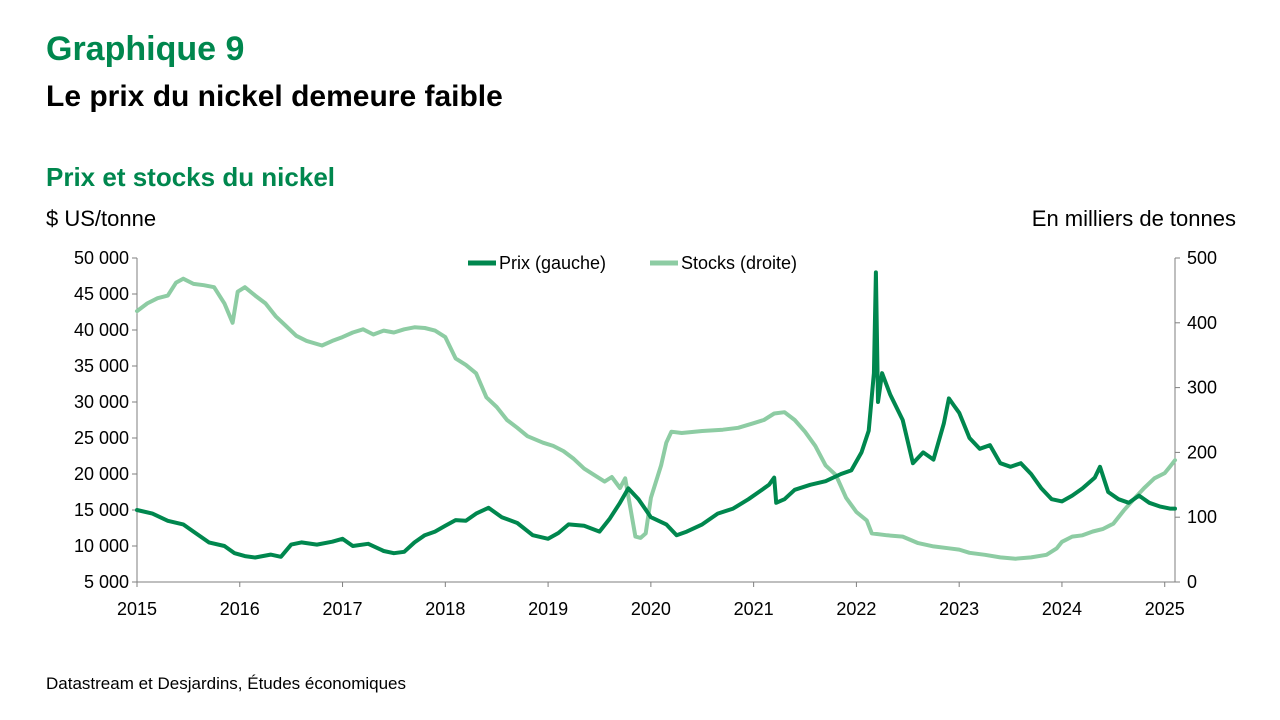 This screenshot has height=720, width=1280. Describe the element at coordinates (106, 582) in the screenshot. I see `left-tick-label: 5 000` at that location.